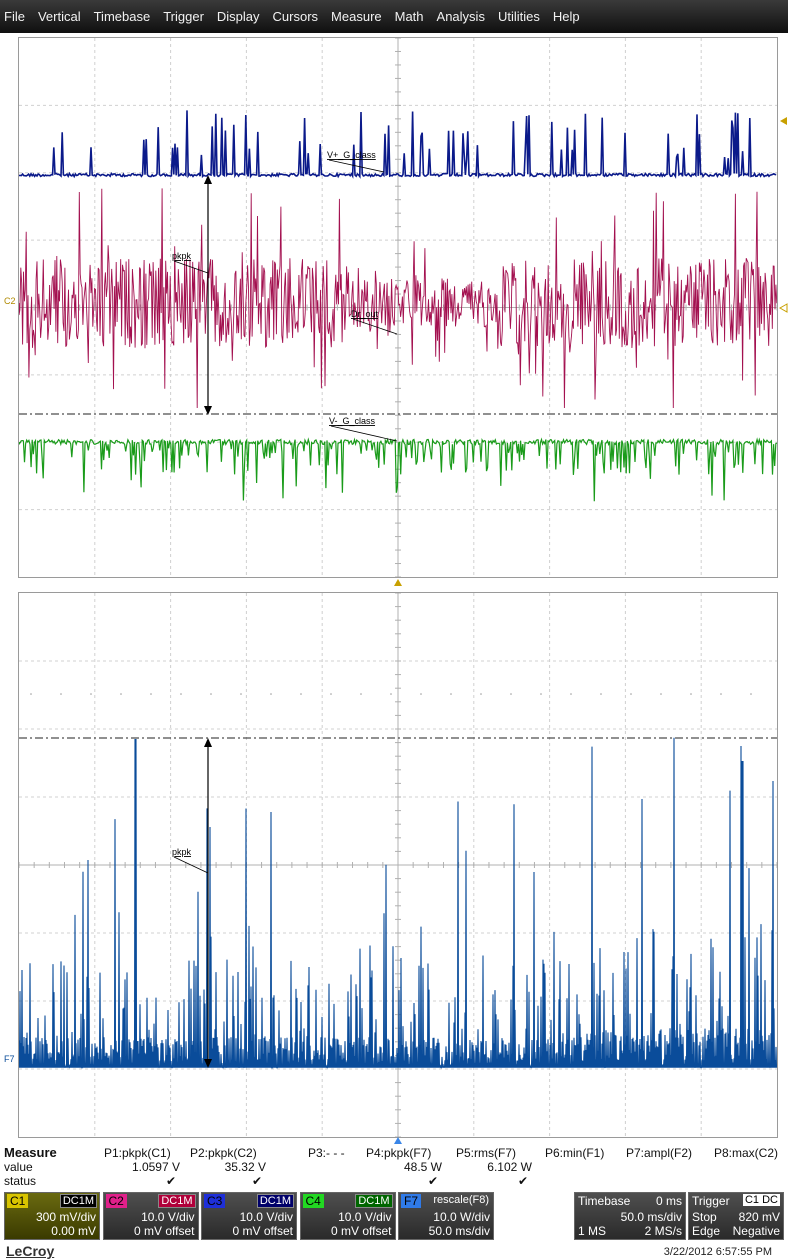  Describe the element at coordinates (398, 145) in the screenshot. I see `trace-c1` at that location.